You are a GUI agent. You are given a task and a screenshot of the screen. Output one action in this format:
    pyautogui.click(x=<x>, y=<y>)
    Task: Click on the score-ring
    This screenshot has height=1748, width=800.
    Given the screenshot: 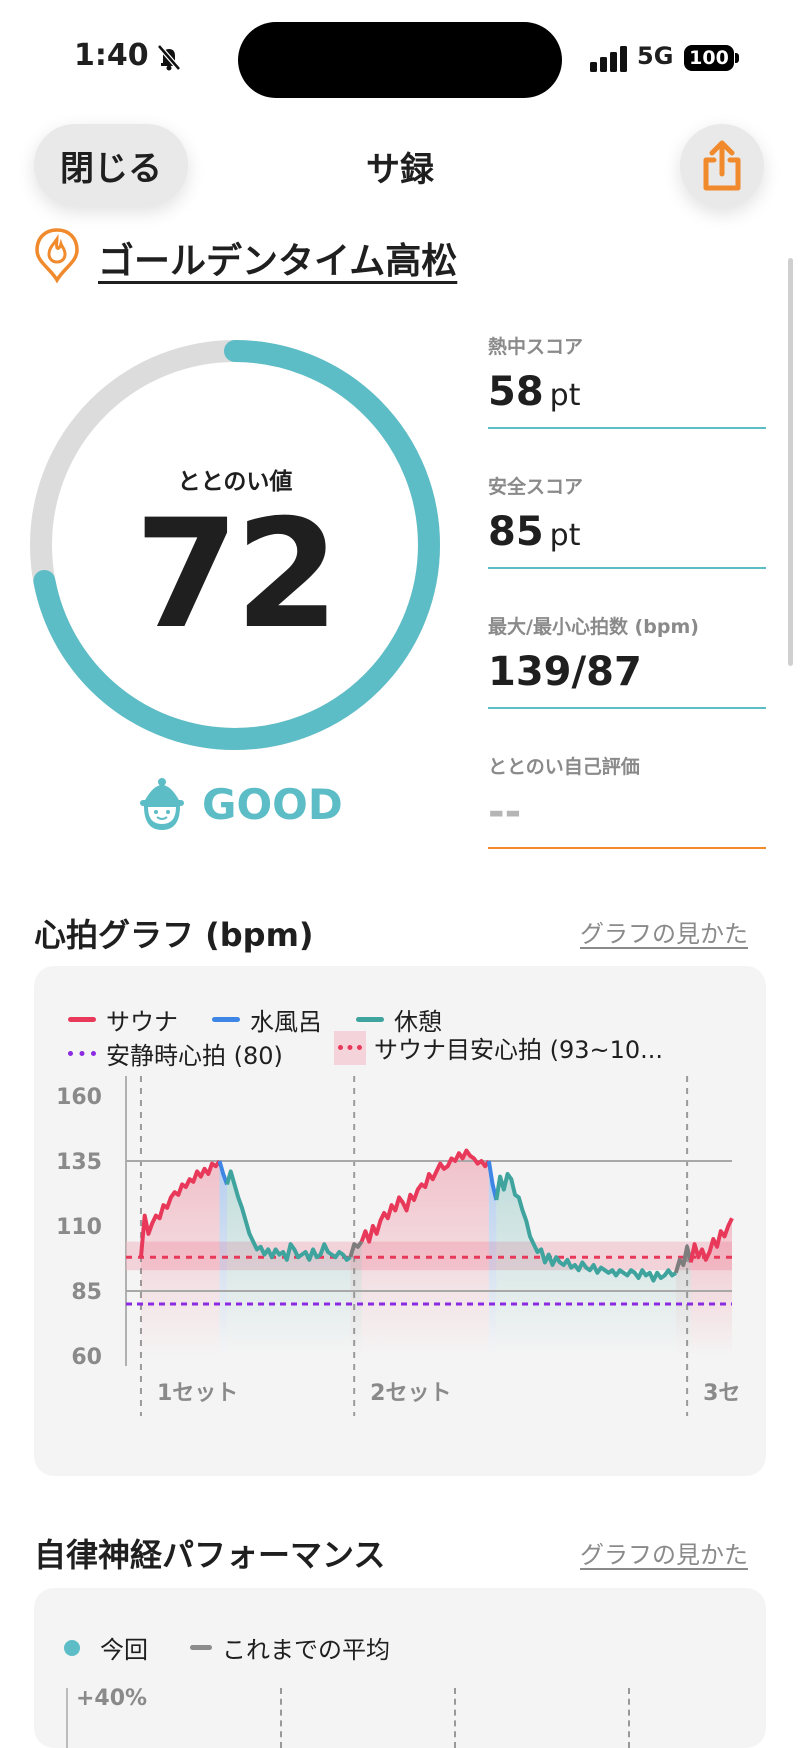 What is the action you would take?
    pyautogui.click(x=235, y=545)
    